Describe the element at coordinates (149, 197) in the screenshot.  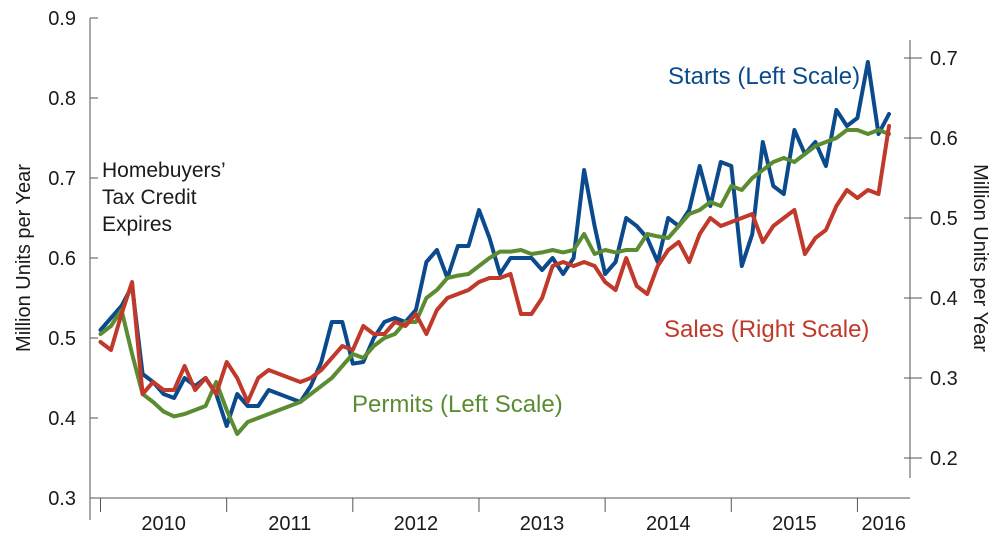
I see `annotation-tax-credit-line-2: Tax Credit` at that location.